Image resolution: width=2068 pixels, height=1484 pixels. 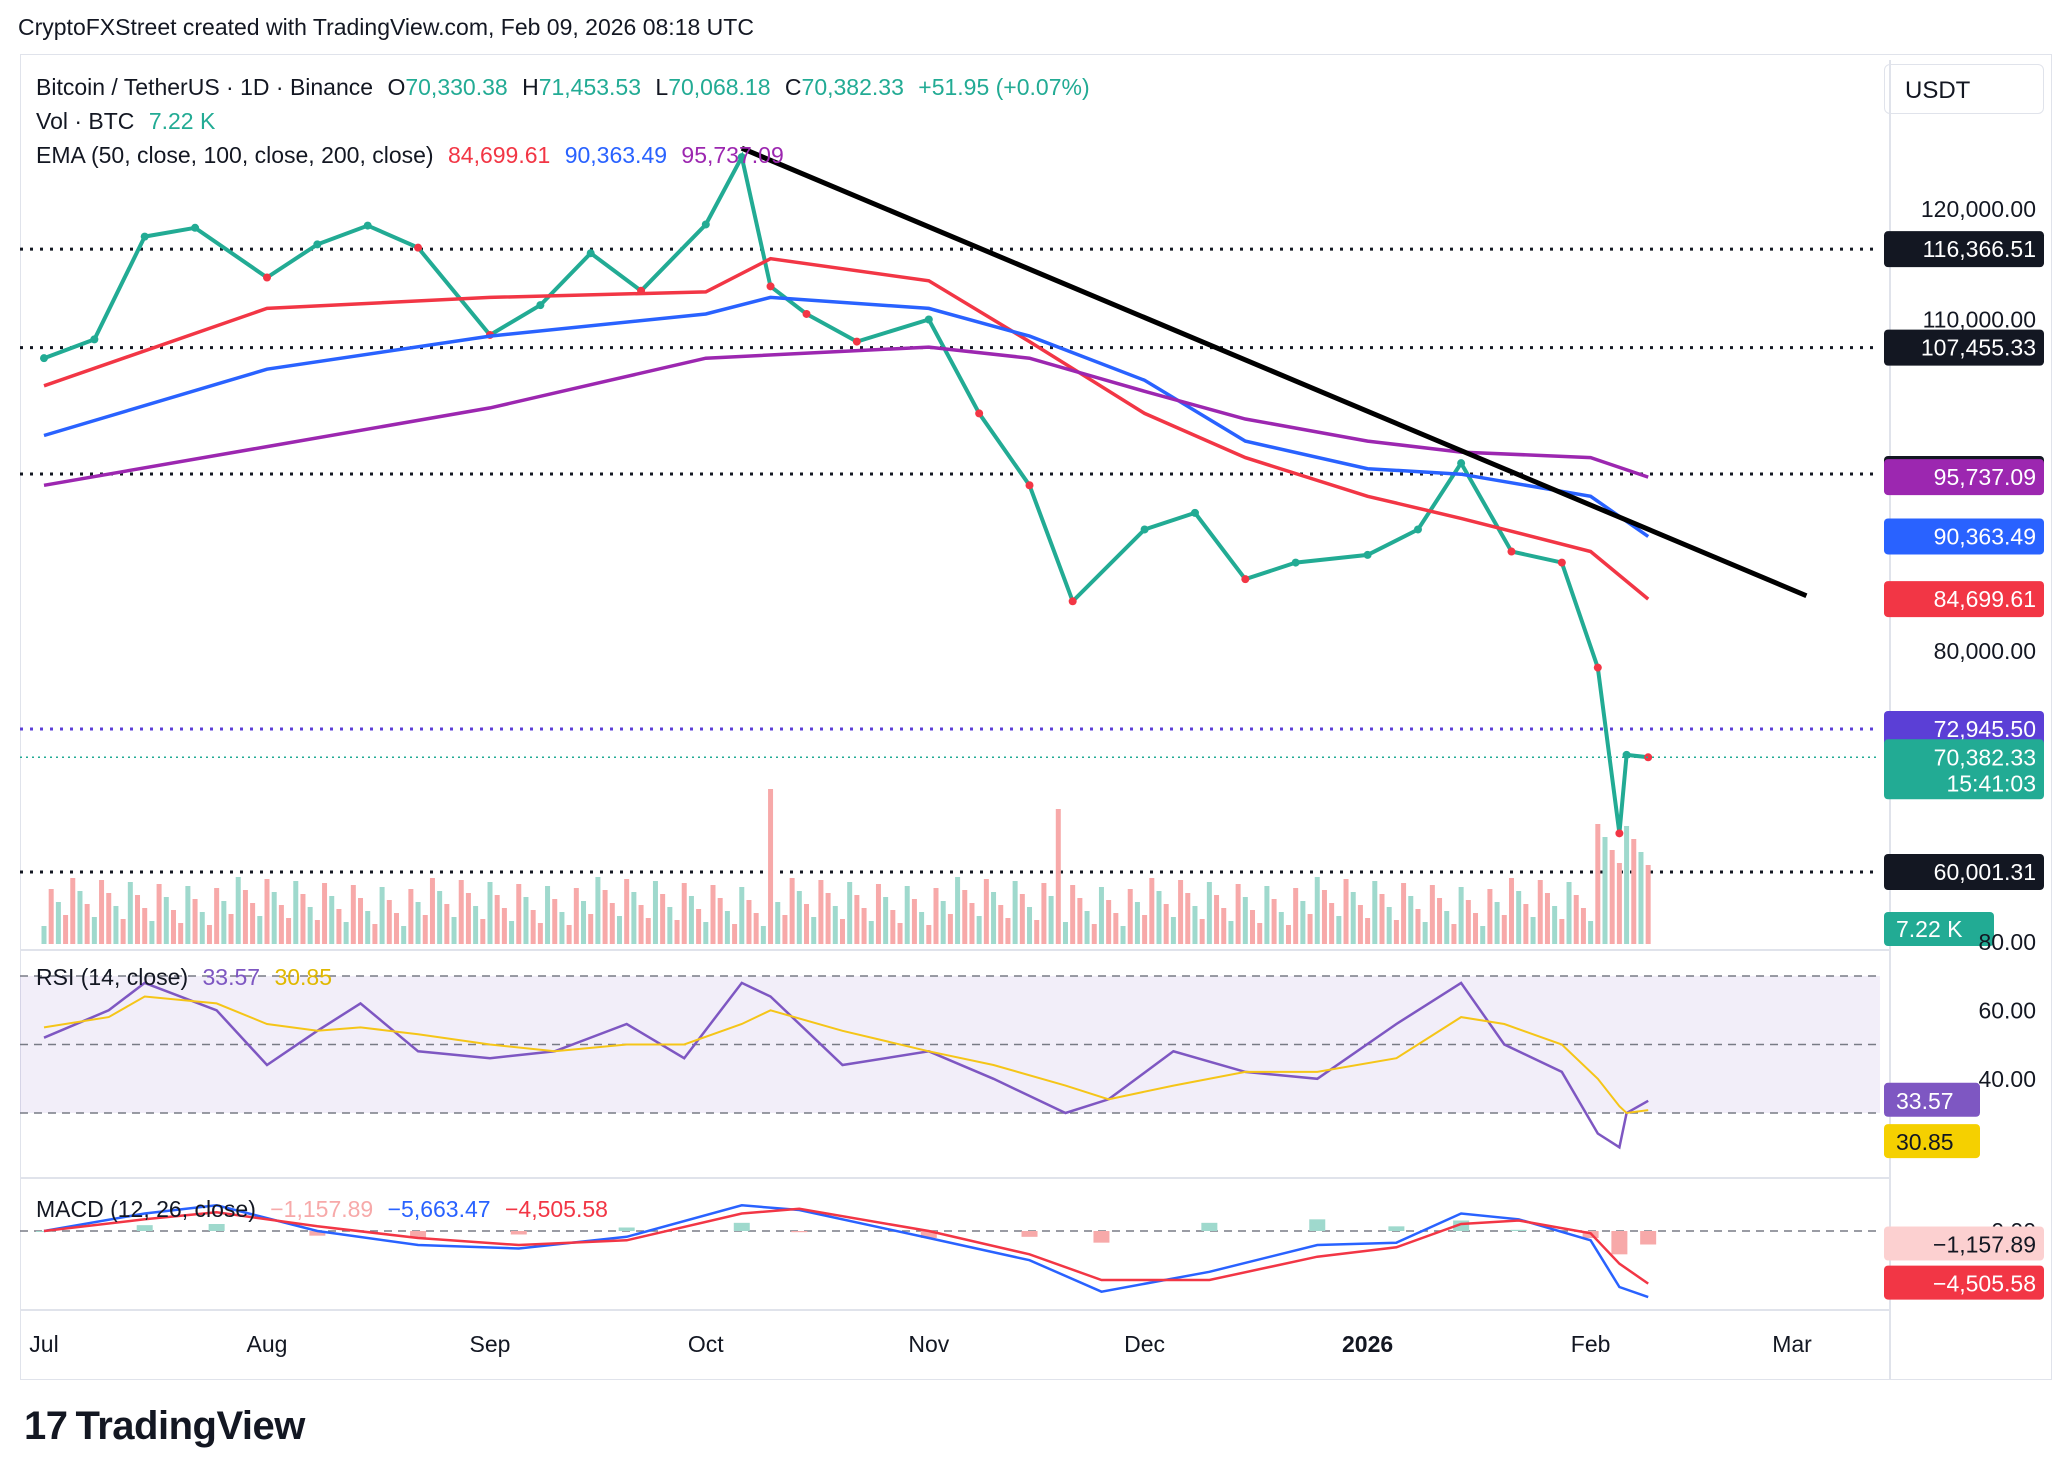 I want to click on macd-hist-label: −1,157.89, so click(x=1984, y=1245).